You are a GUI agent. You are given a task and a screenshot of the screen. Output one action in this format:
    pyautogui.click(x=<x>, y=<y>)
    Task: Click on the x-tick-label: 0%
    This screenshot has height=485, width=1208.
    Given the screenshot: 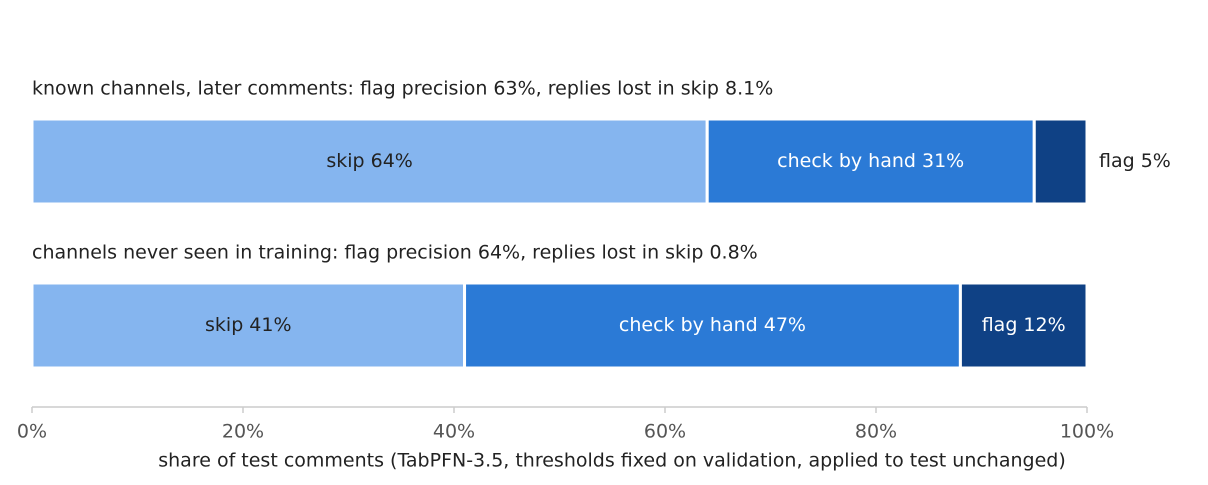 What is the action you would take?
    pyautogui.click(x=32, y=432)
    